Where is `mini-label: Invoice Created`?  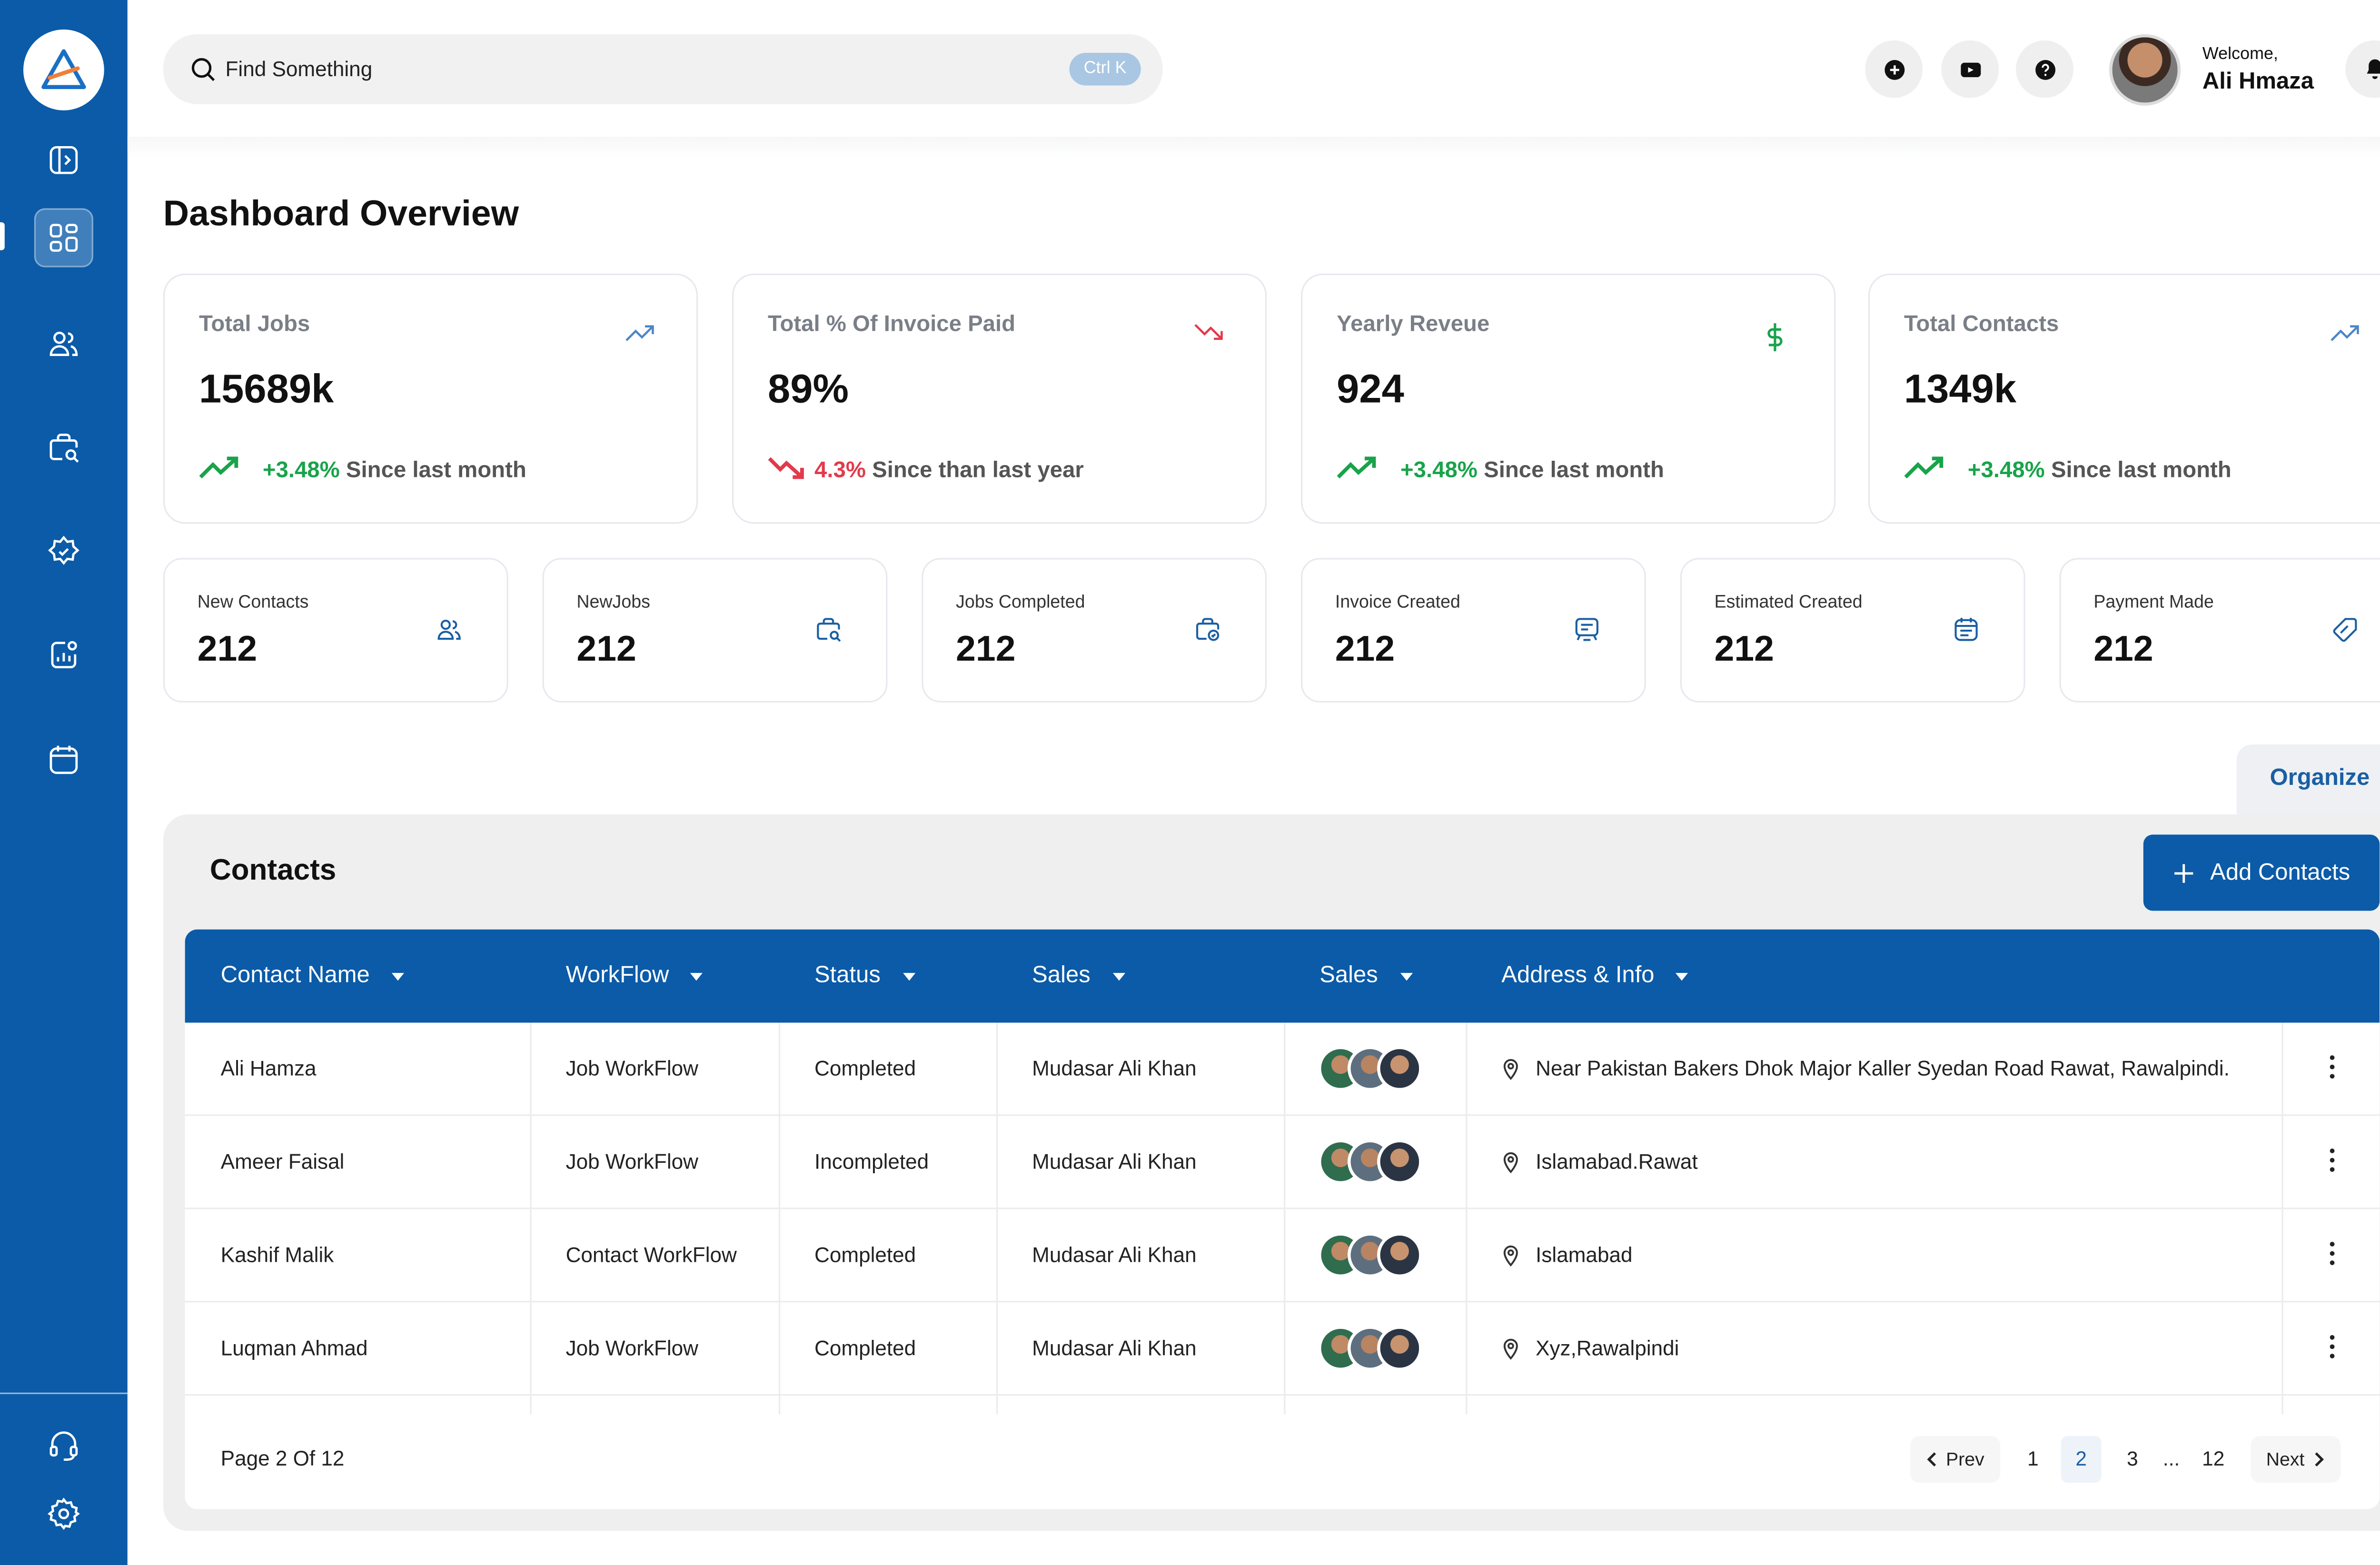
mini-label: Invoice Created is located at coordinates (1397, 603).